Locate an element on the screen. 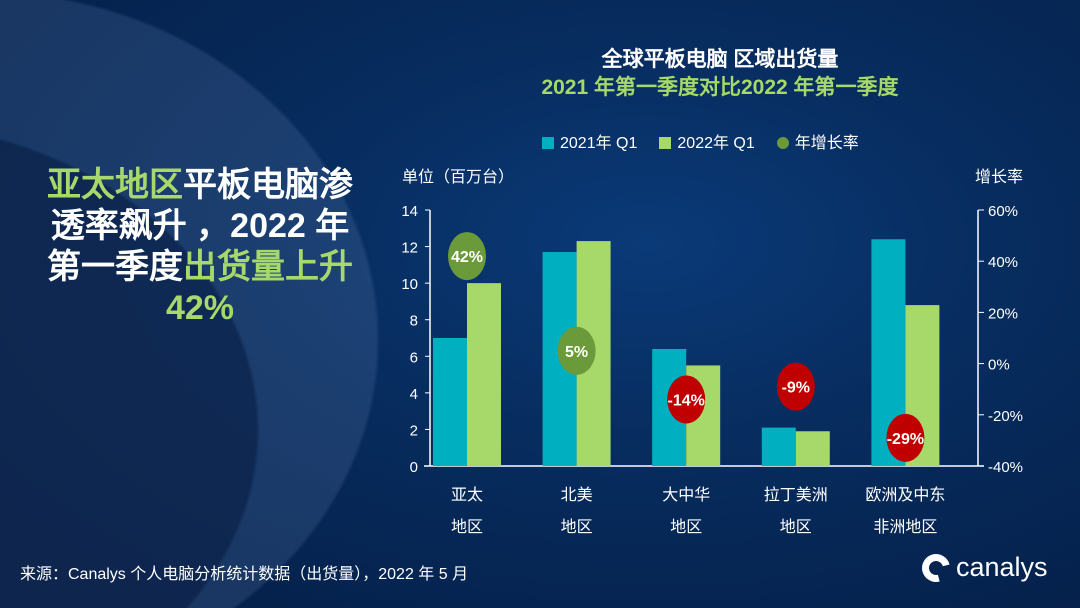  x-tick-label: 大中华 is located at coordinates (686, 495).